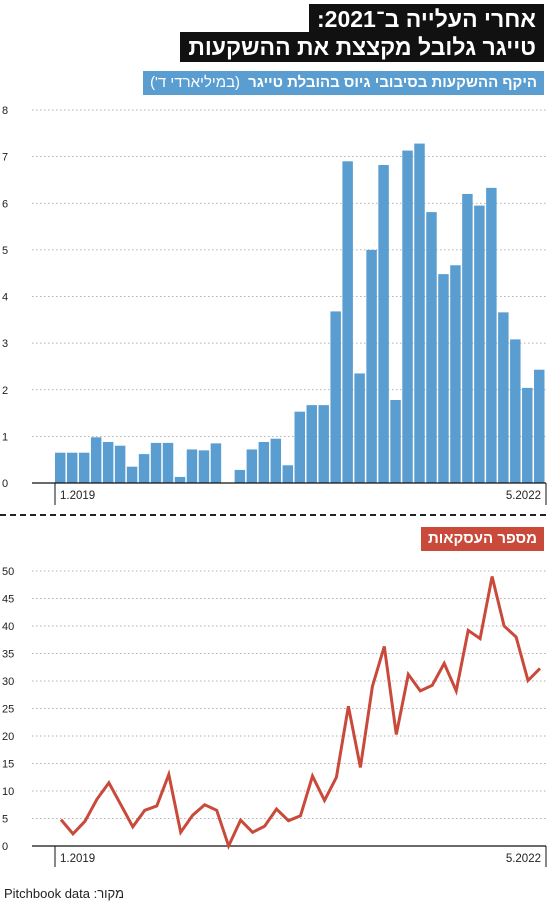  What do you see at coordinates (5, 847) in the screenshot?
I see `line-y-tick-label: 0` at bounding box center [5, 847].